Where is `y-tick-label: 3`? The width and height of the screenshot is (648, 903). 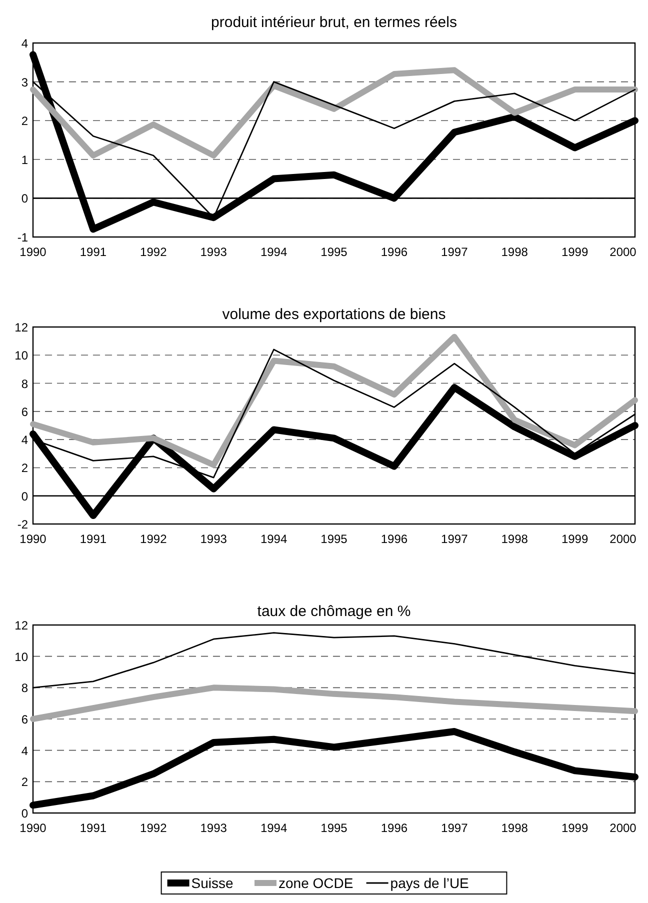 y-tick-label: 3 is located at coordinates (24, 82).